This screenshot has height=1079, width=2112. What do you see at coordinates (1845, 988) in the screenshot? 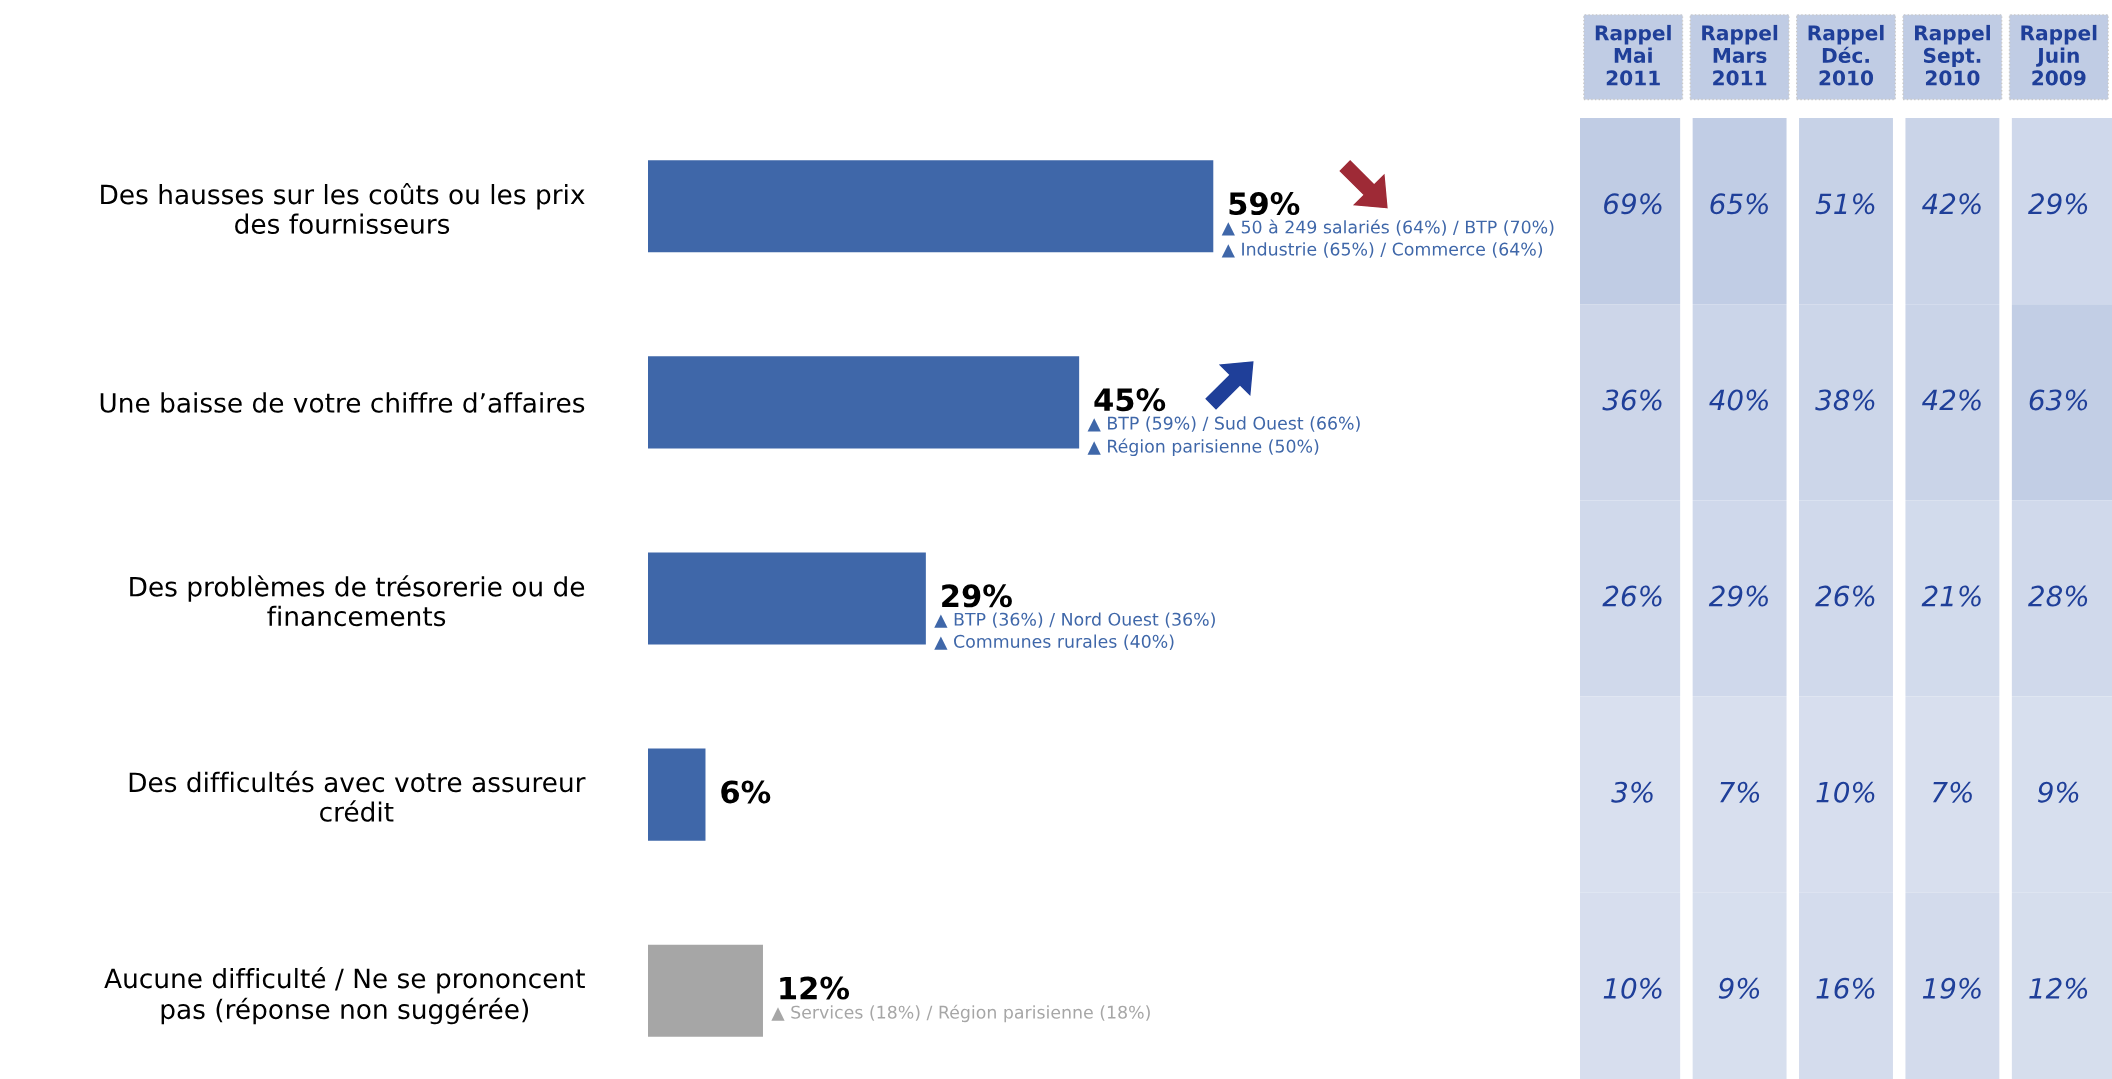
I see `data-label: 16%` at bounding box center [1845, 988].